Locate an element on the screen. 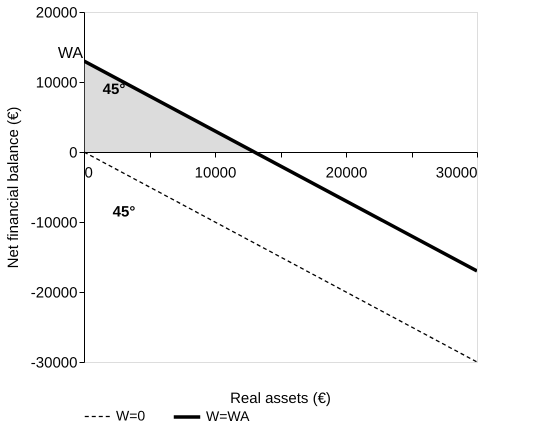 The width and height of the screenshot is (544, 447). x-tick-label: 0 is located at coordinates (88, 173).